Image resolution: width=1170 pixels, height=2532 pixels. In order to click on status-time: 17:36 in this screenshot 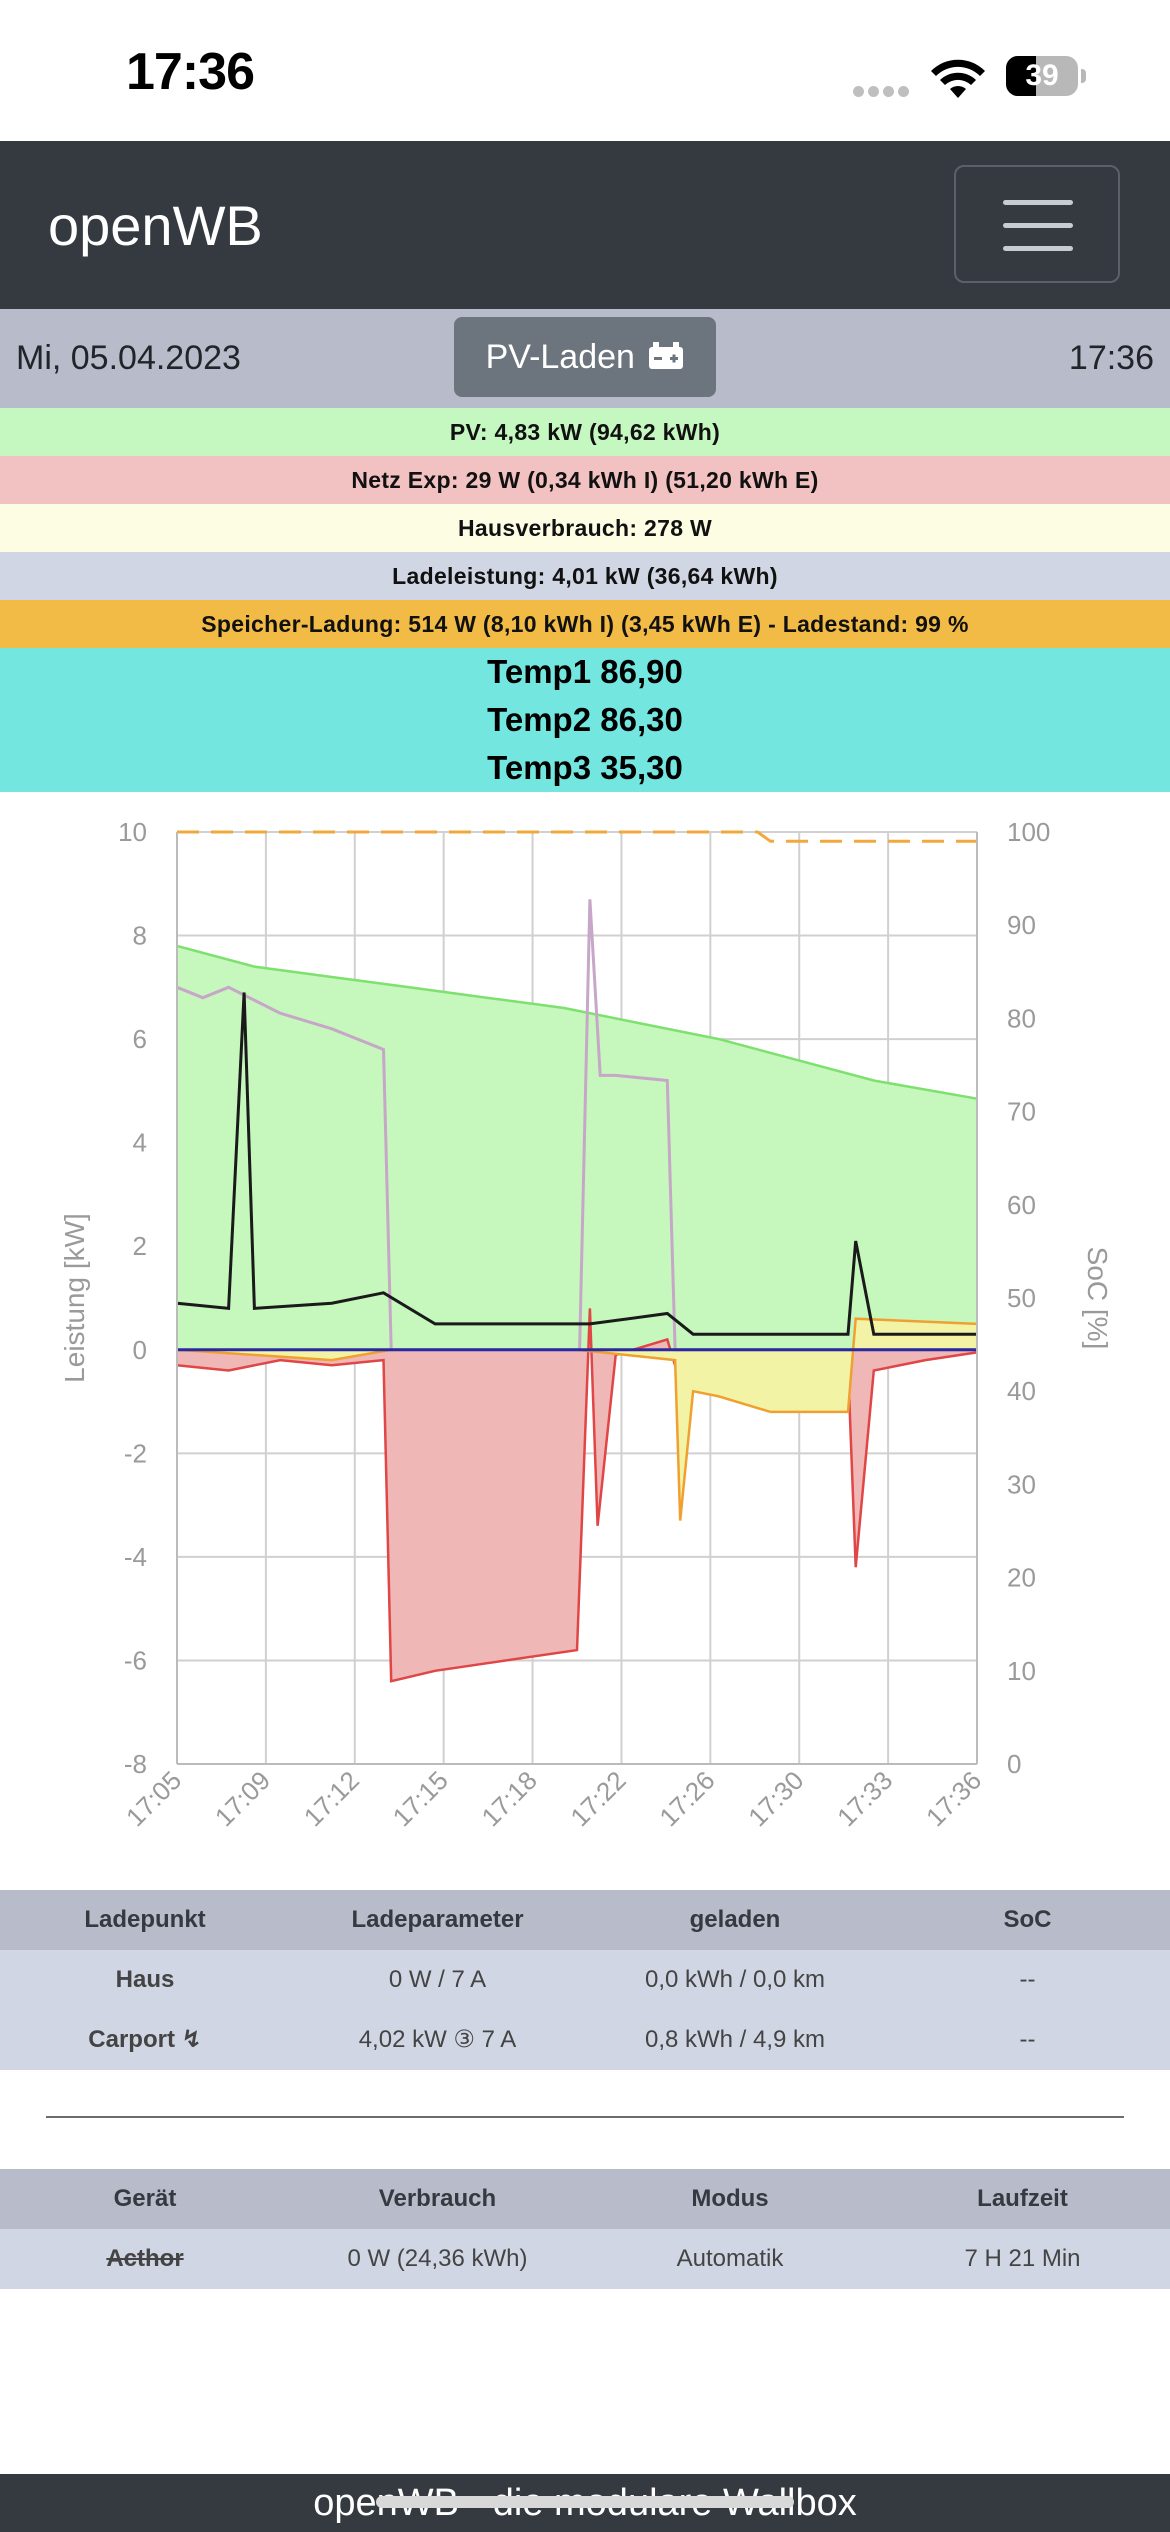, I will do `click(190, 72)`.